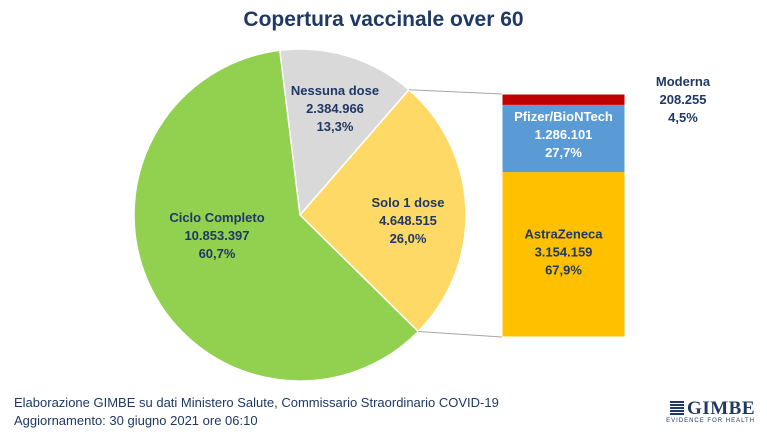 The width and height of the screenshot is (767, 440). I want to click on bar-pct-astrazeneca: 67,9%, so click(563, 270).